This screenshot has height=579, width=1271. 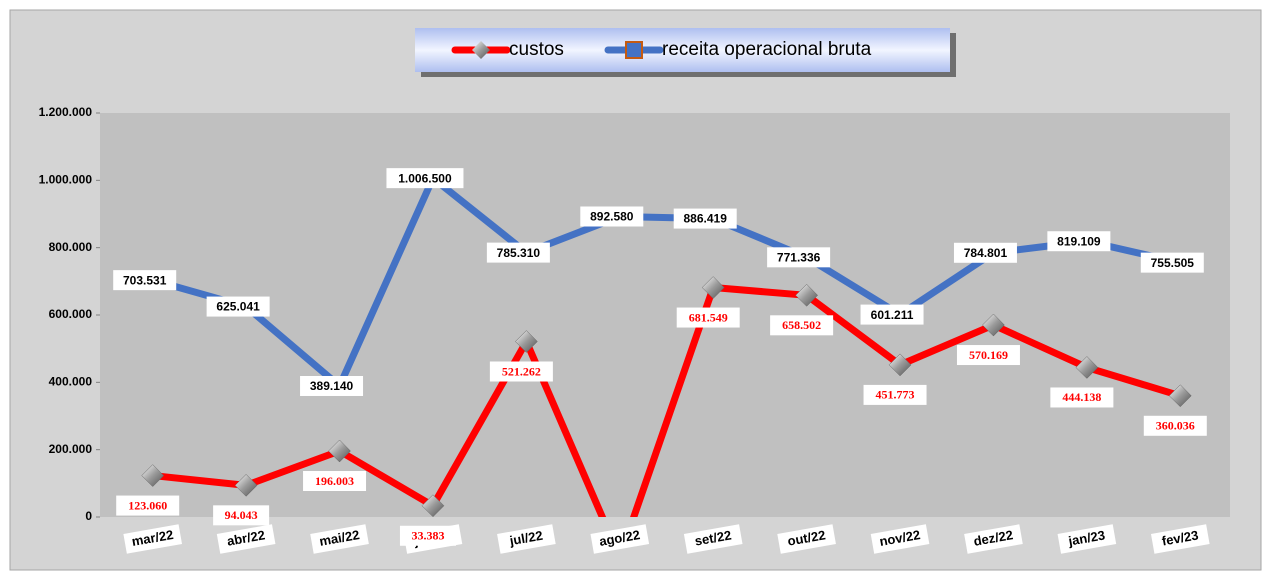 I want to click on data-label: 196.003, so click(x=334, y=481).